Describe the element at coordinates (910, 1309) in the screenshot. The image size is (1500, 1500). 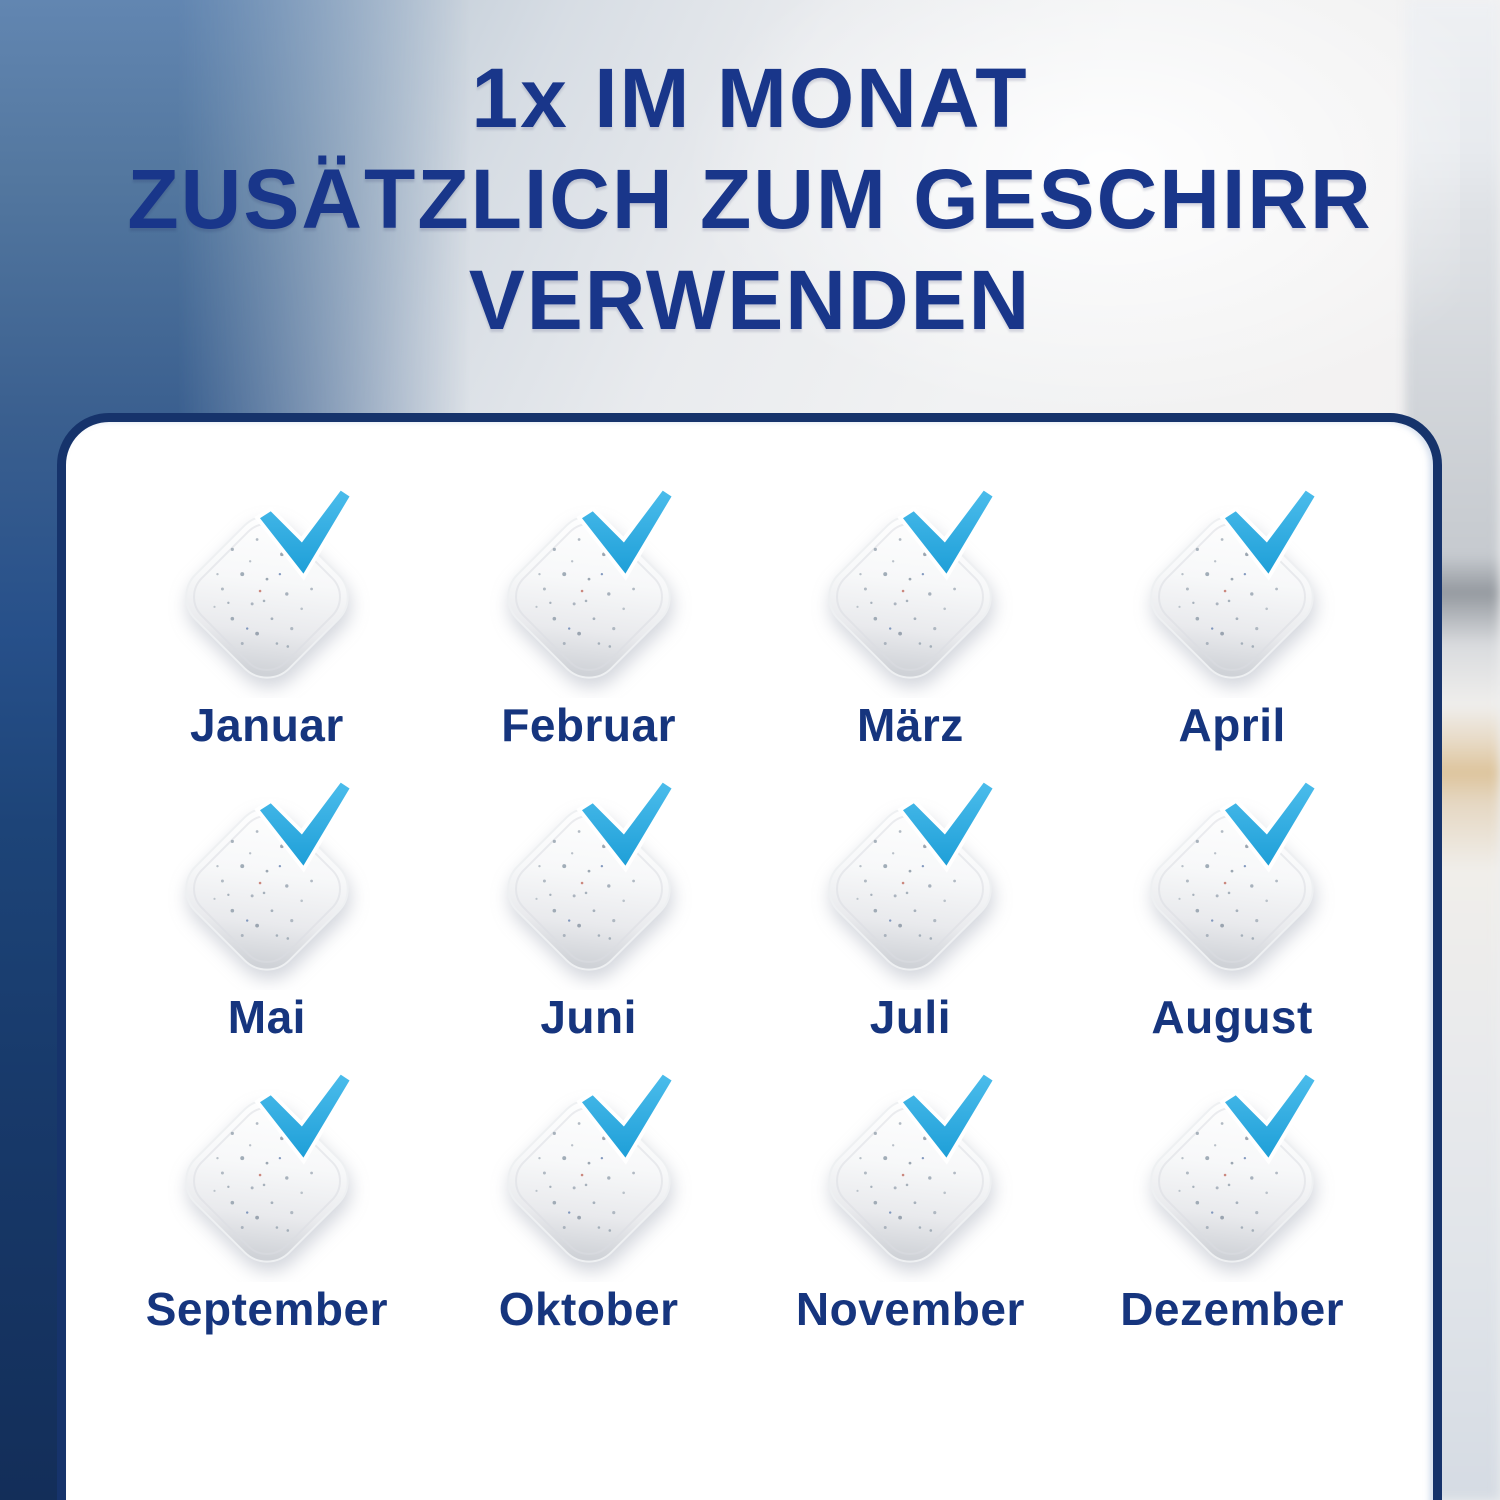
I see `month-label: November` at that location.